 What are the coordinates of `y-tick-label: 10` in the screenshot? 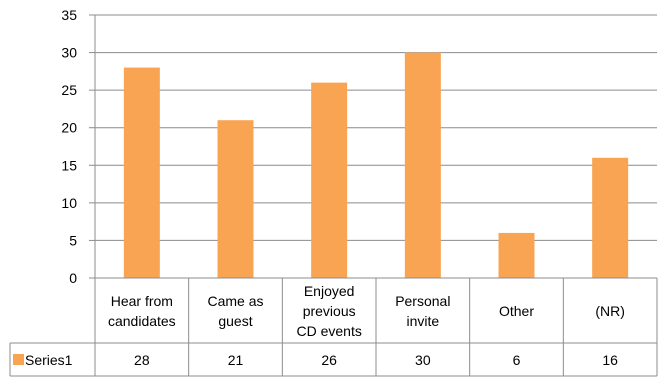 It's located at (69, 203).